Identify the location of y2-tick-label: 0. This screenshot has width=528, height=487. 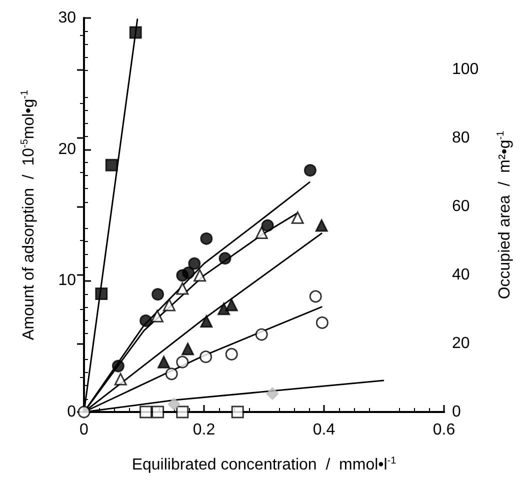
(456, 412).